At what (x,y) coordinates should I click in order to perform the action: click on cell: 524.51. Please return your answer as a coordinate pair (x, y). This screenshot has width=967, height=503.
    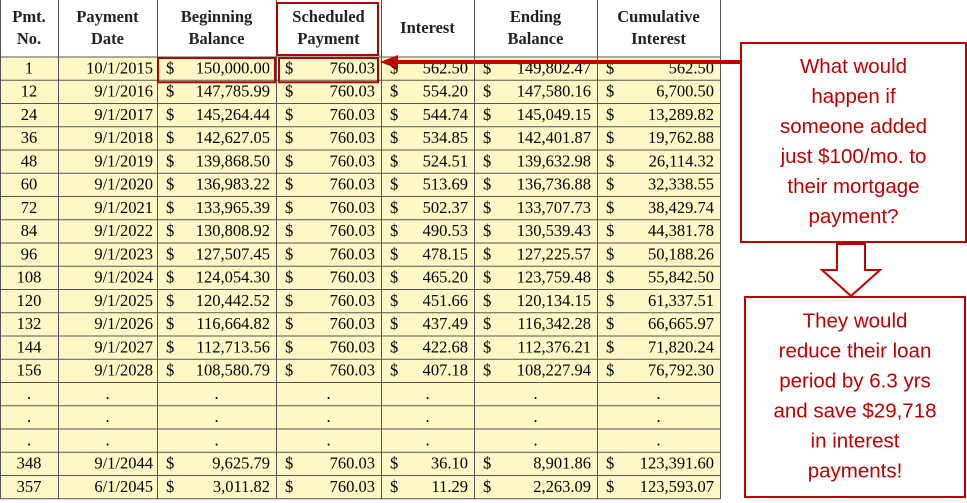
    Looking at the image, I should click on (445, 160).